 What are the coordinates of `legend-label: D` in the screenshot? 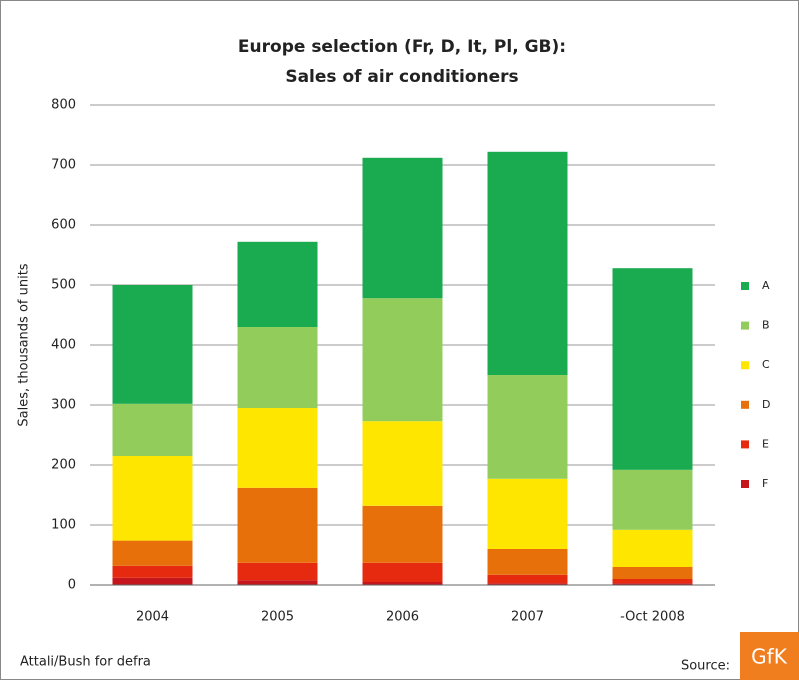 It's located at (766, 404).